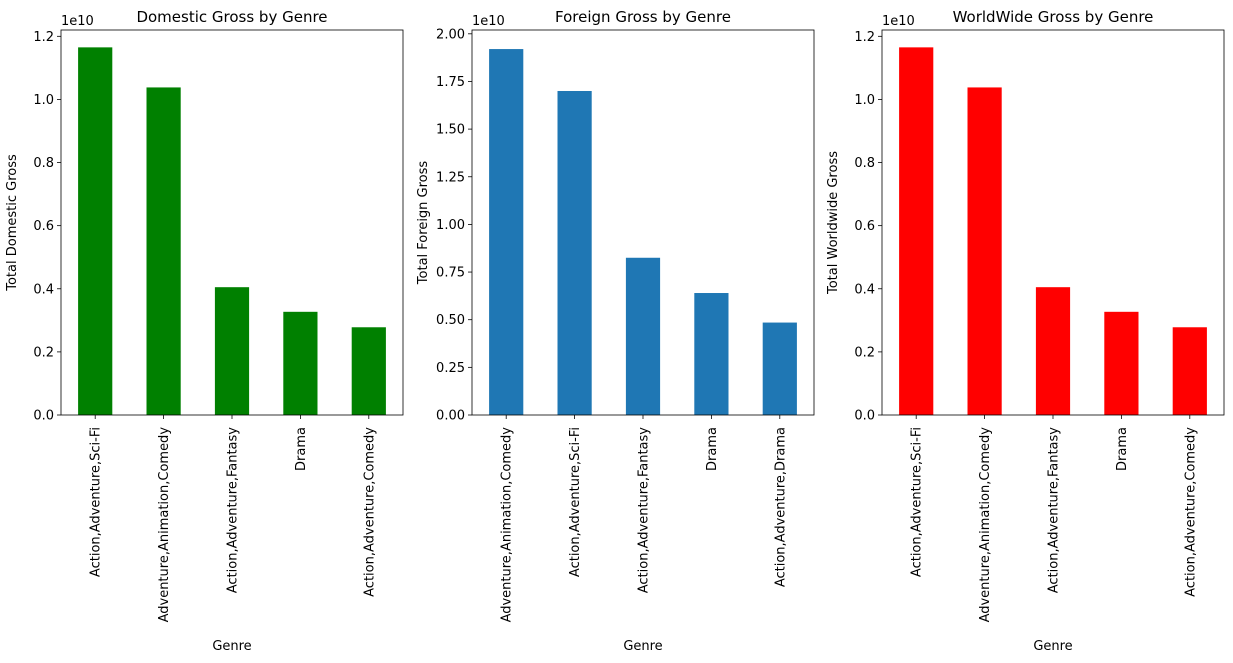  I want to click on y-tick-label: 0.50, so click(450, 320).